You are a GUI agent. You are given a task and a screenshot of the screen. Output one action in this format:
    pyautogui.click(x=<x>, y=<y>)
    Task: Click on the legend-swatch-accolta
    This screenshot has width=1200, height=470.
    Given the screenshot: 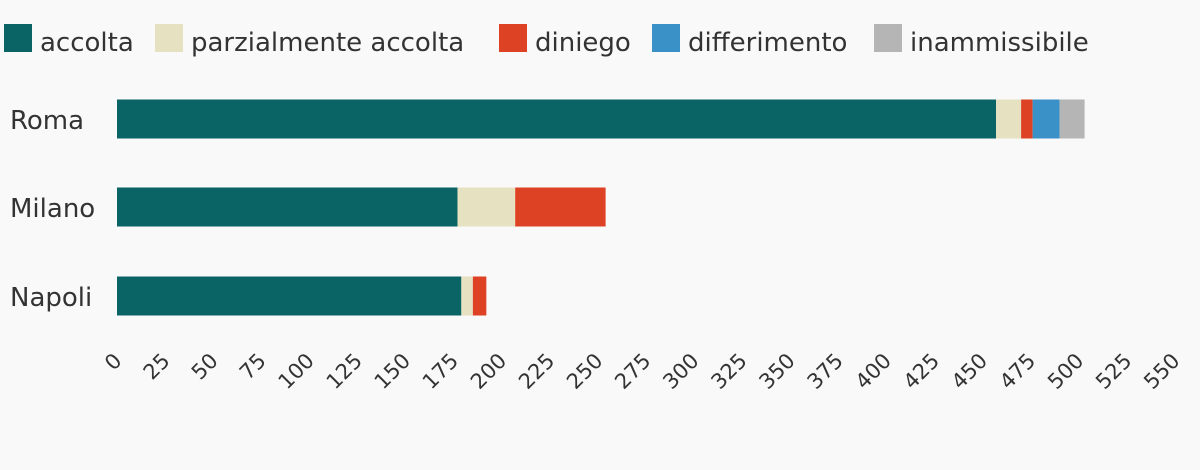 What is the action you would take?
    pyautogui.click(x=18, y=38)
    